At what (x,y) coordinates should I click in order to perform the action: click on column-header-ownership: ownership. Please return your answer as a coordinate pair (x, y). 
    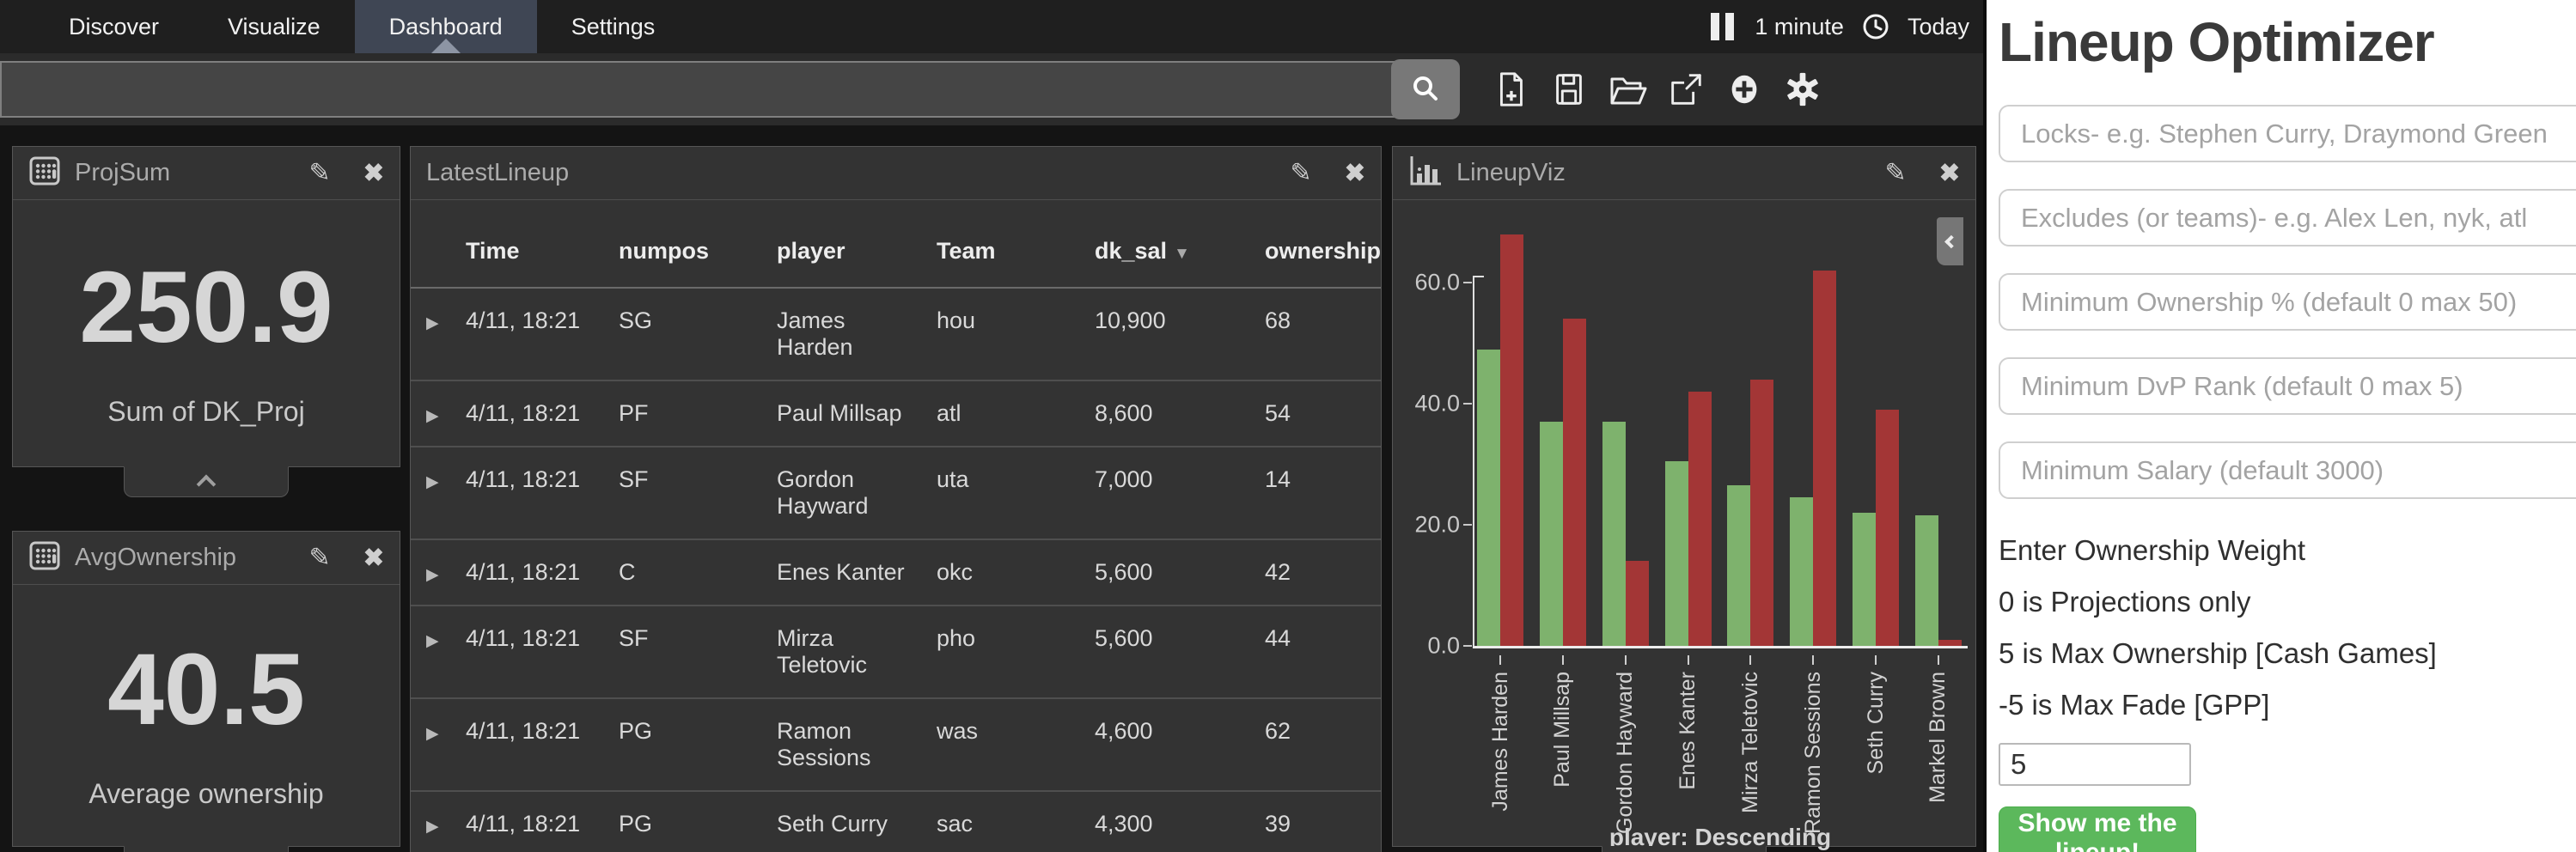
    Looking at the image, I should click on (1323, 251).